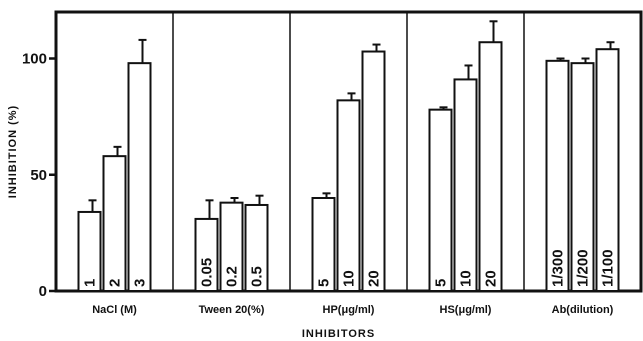 This screenshot has width=643, height=341. Describe the element at coordinates (34, 59) in the screenshot. I see `y-tick-label: 100` at that location.